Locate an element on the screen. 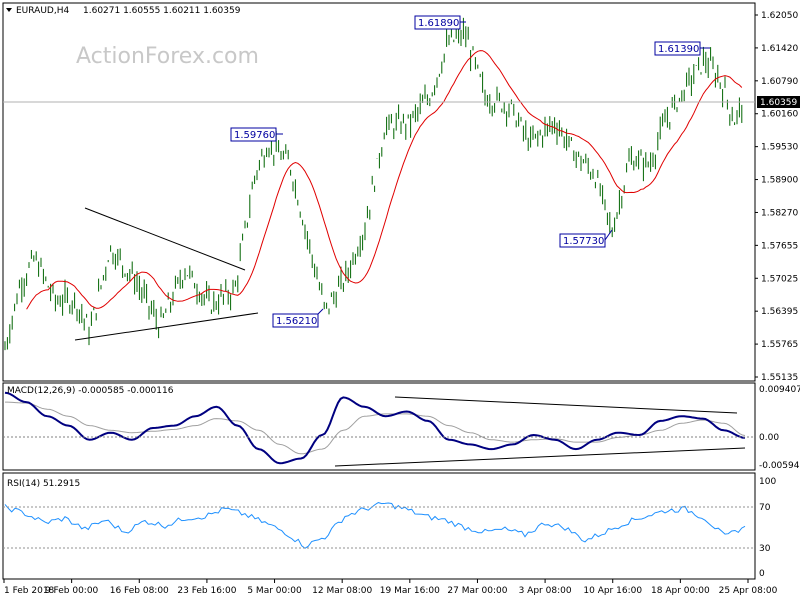 The width and height of the screenshot is (800, 600). trendlines is located at coordinates (166, 274).